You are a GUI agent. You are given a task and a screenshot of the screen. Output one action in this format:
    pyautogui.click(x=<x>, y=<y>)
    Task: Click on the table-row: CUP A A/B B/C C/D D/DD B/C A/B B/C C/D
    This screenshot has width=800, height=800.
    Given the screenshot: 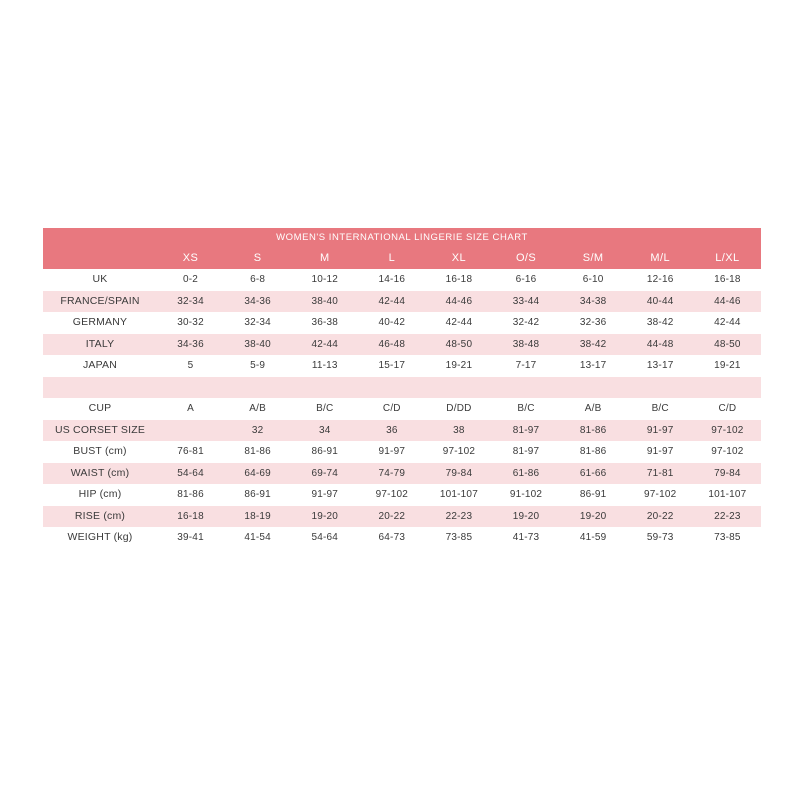 What is the action you would take?
    pyautogui.click(x=402, y=409)
    